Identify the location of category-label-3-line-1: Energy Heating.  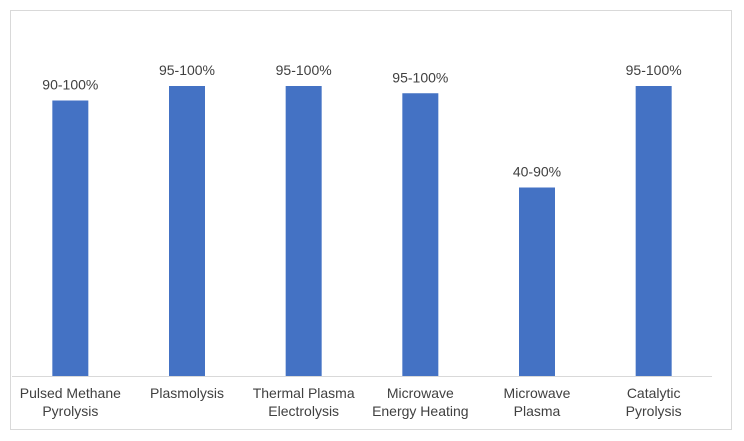
(420, 411).